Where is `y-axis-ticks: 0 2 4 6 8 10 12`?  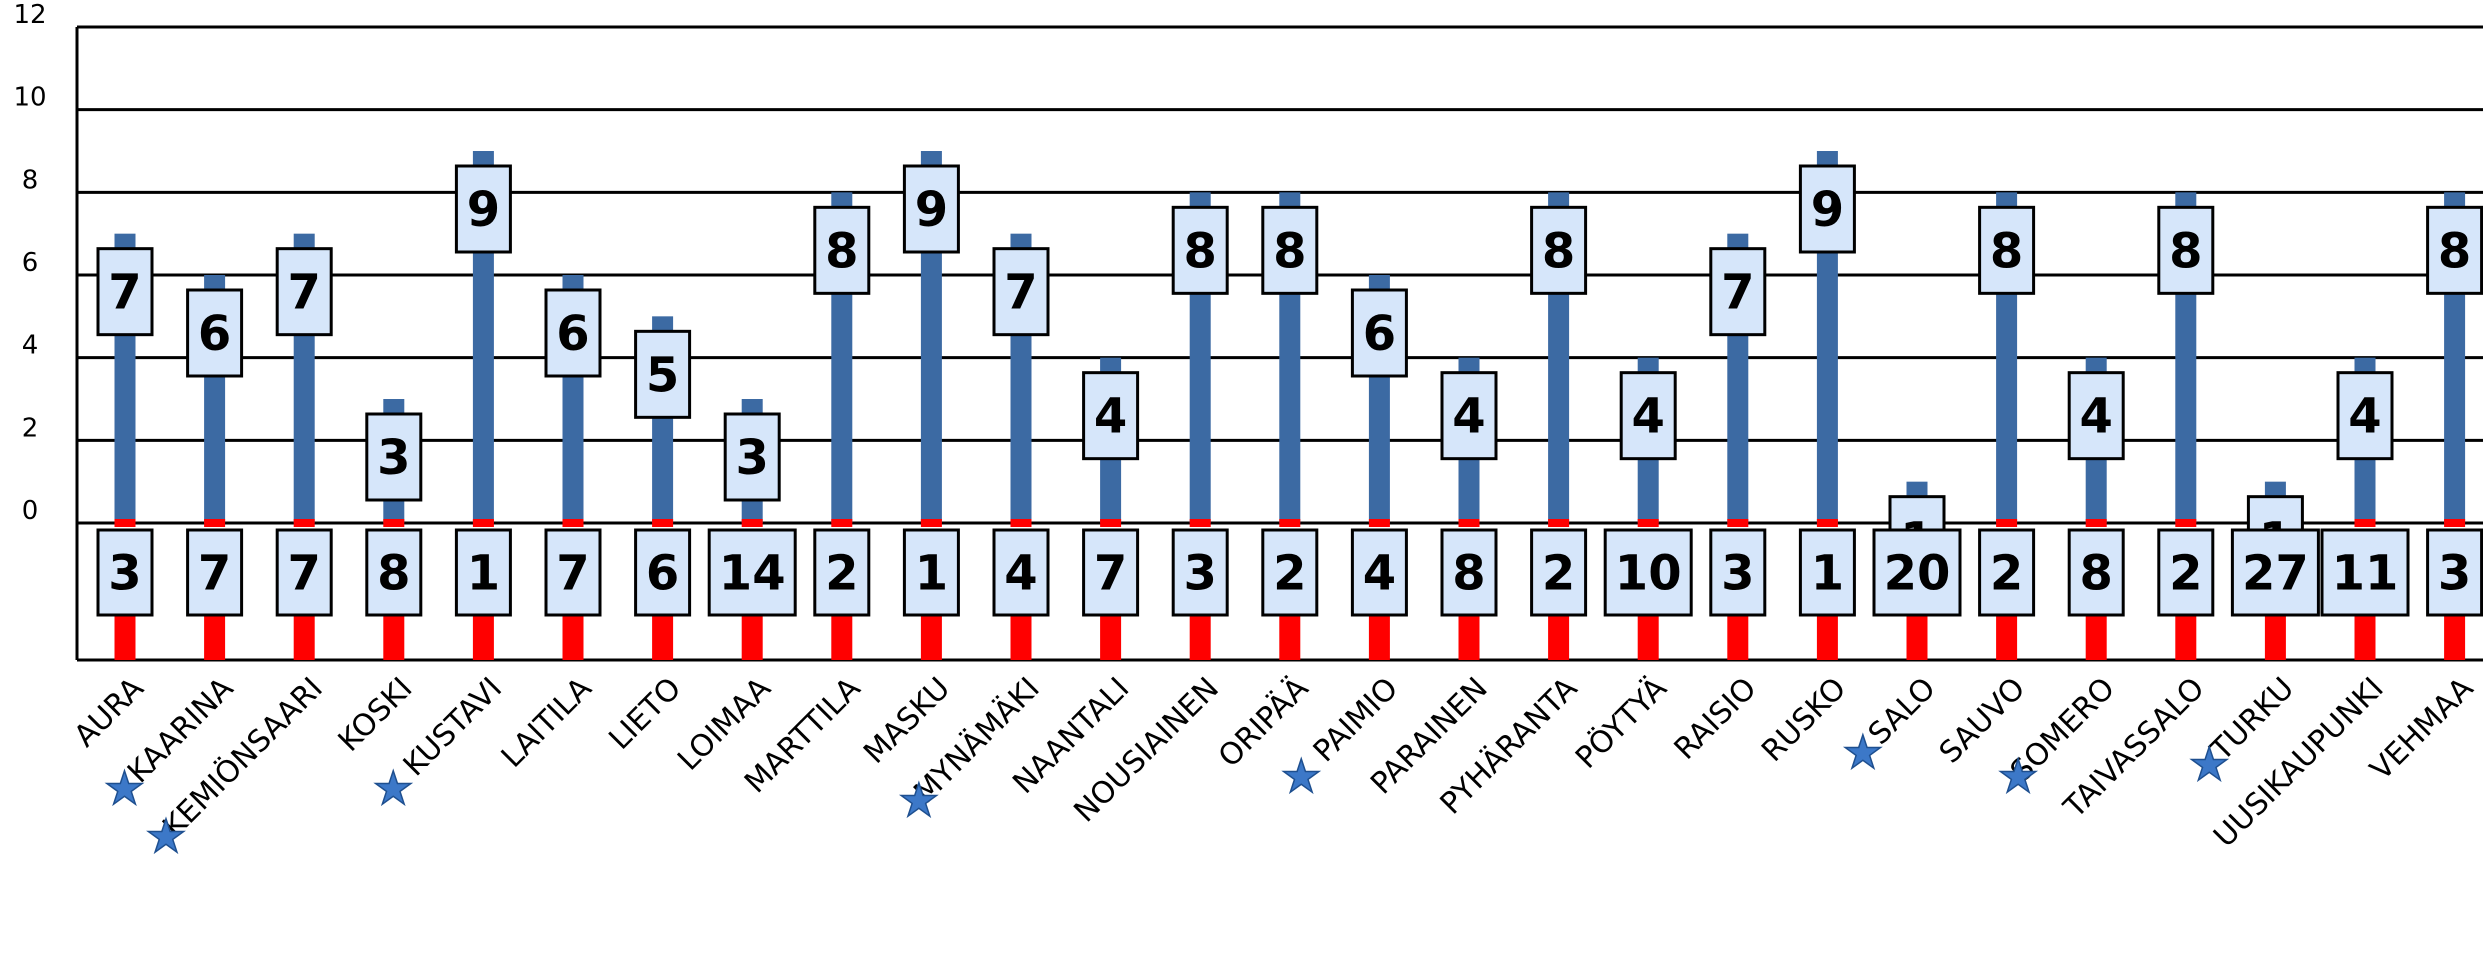
y-axis-ticks: 0 2 4 6 8 10 12 is located at coordinates (29, 263).